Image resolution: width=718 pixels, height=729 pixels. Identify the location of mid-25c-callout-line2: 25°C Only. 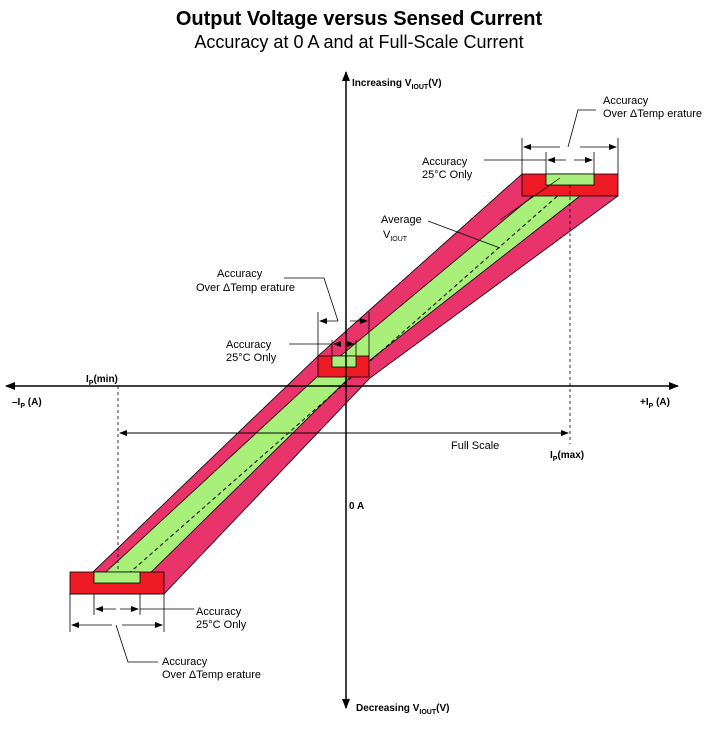
(251, 358).